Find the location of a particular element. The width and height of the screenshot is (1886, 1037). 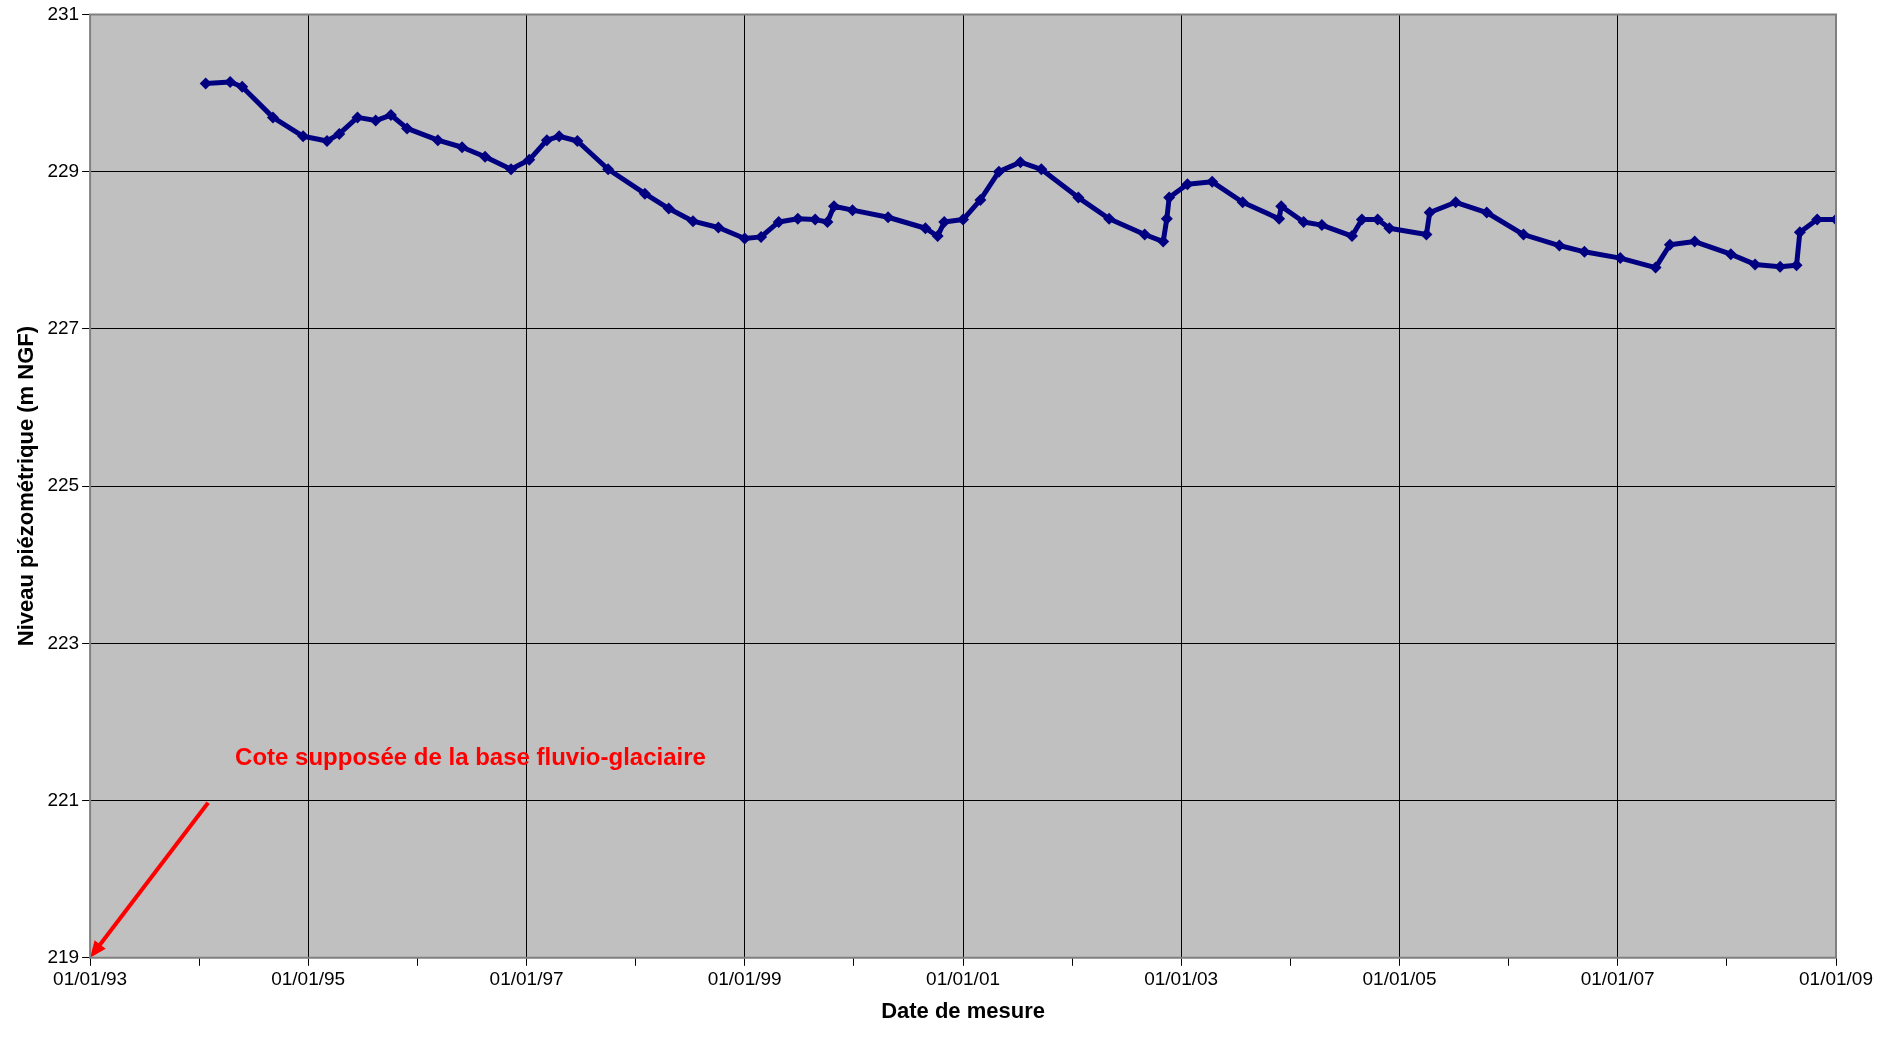

y-tick-label: 223 is located at coordinates (63, 642).